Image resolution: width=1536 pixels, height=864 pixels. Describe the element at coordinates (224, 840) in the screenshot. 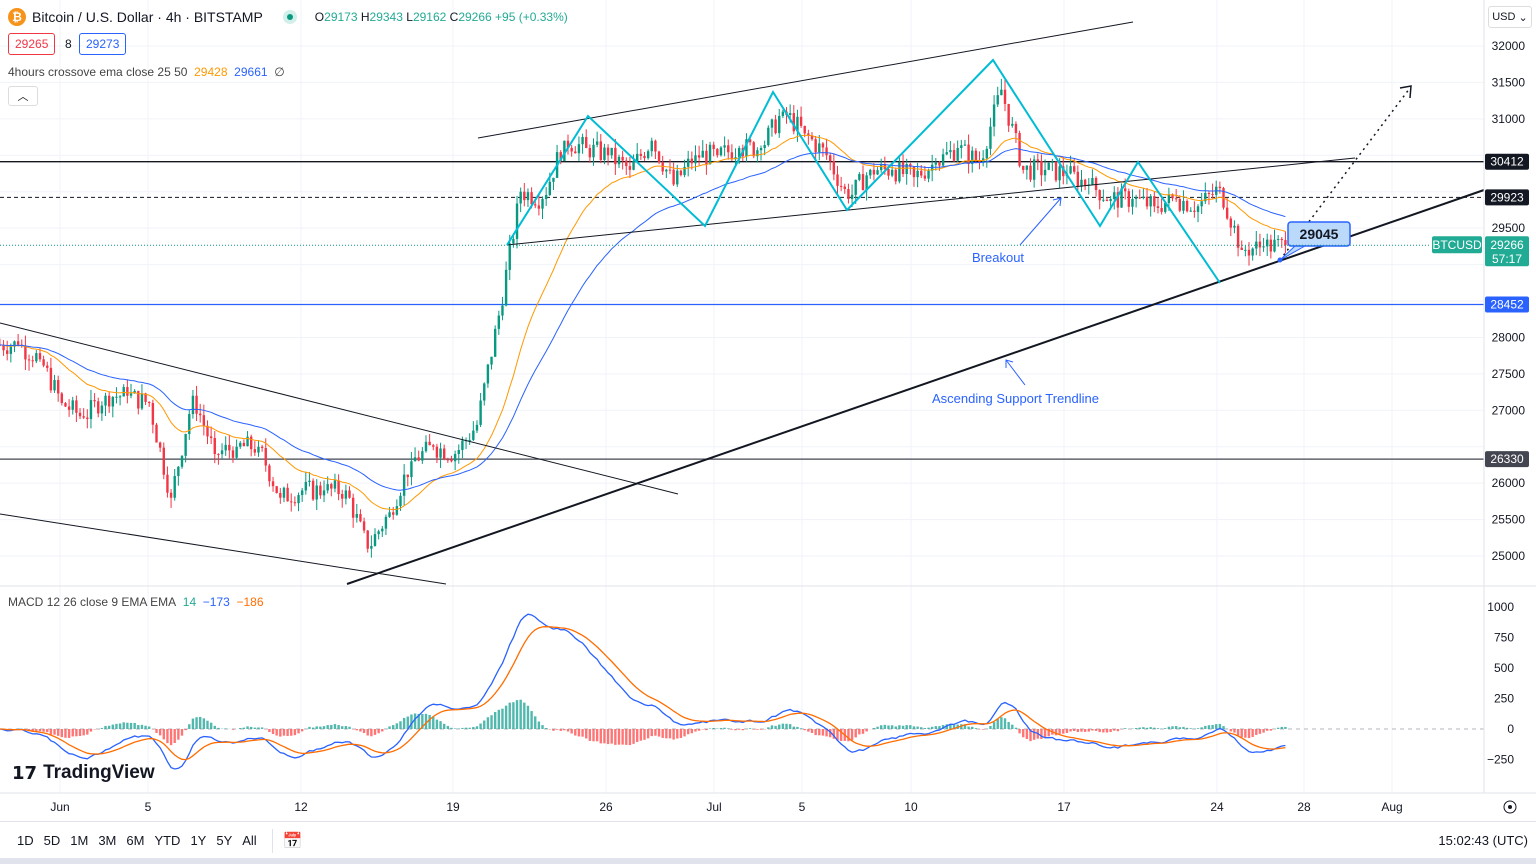

I see `range-5y: 5Y` at that location.